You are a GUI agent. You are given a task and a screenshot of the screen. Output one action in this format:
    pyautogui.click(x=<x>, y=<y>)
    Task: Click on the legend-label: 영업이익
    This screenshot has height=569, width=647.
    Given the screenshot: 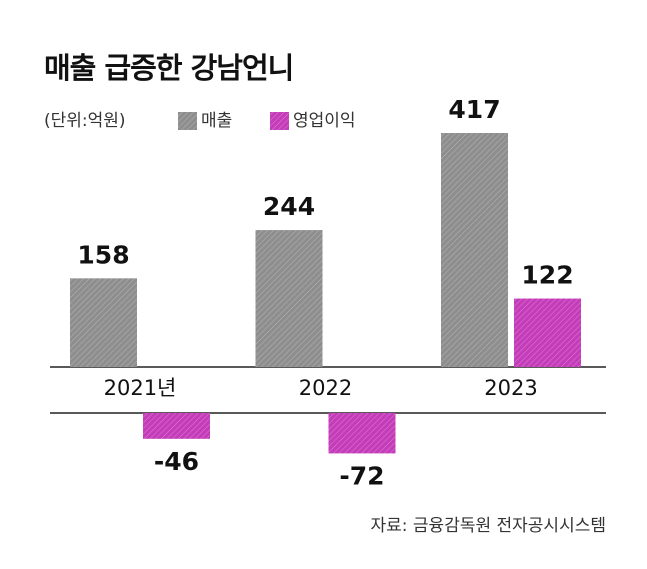 What is the action you would take?
    pyautogui.click(x=324, y=121)
    